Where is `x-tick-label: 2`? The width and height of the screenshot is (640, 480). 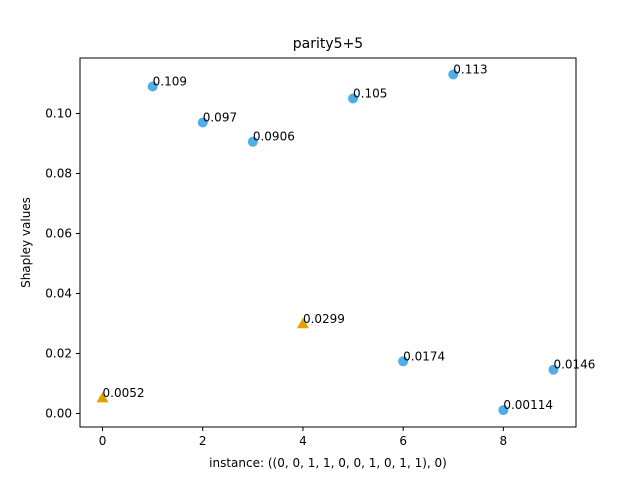
x-tick-label: 2 is located at coordinates (203, 441).